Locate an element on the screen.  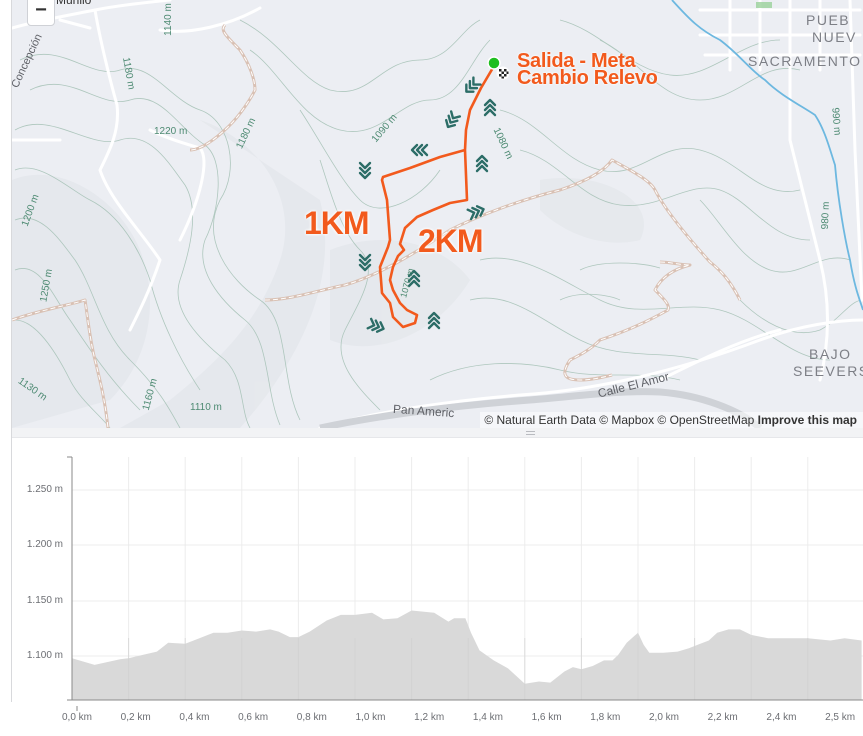
y-tick-label: 1.200 m is located at coordinates (44, 544).